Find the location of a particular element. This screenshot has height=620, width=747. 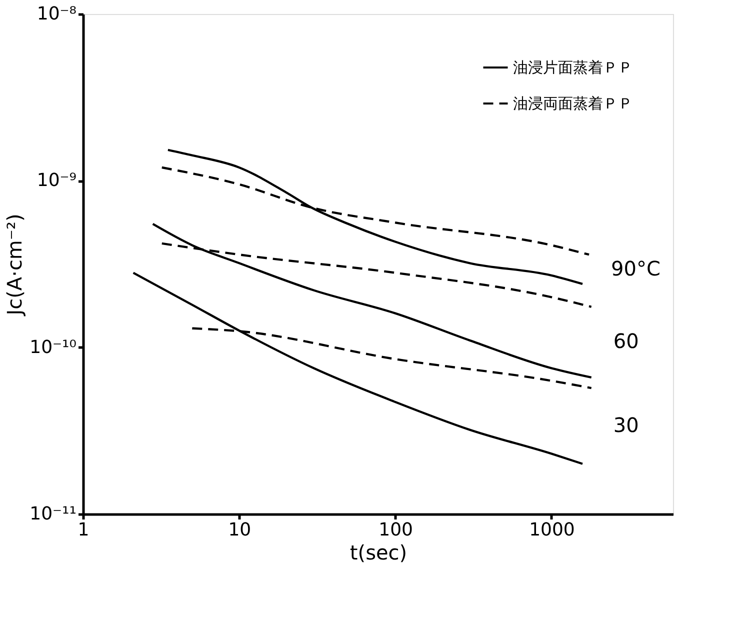

y-tick-label: 10⁻⁹ is located at coordinates (56, 181).